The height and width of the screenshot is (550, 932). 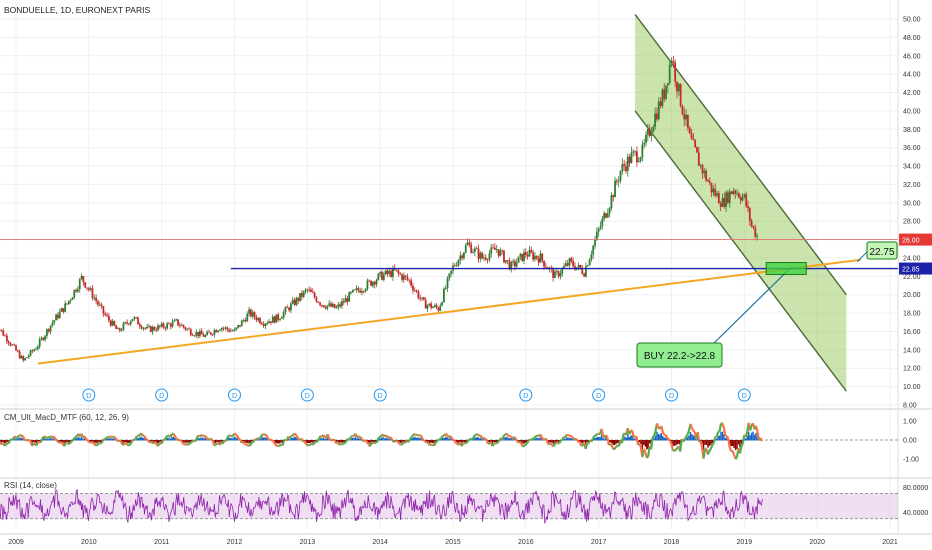 I want to click on channel-lower-line, so click(x=740, y=251).